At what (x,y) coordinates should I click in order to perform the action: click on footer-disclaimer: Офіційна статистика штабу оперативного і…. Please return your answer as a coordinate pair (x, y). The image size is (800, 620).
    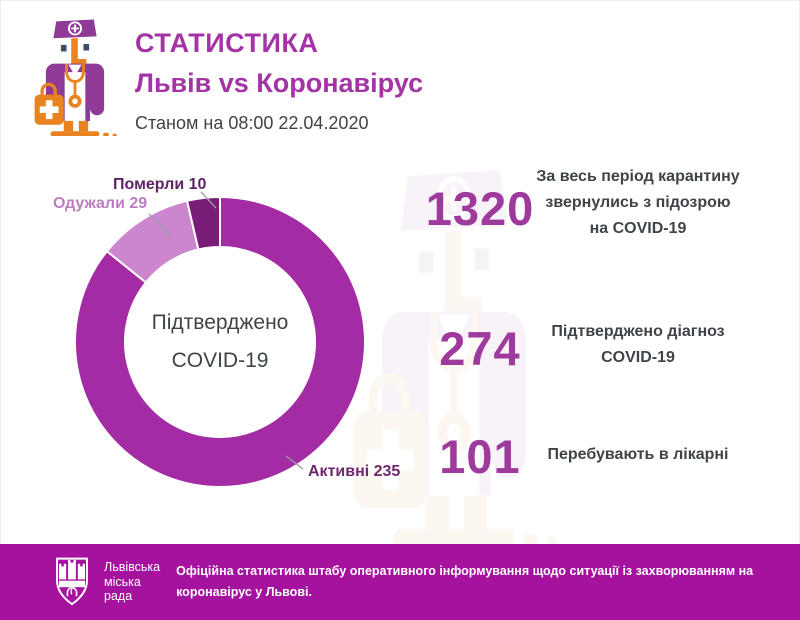
    Looking at the image, I should click on (465, 581).